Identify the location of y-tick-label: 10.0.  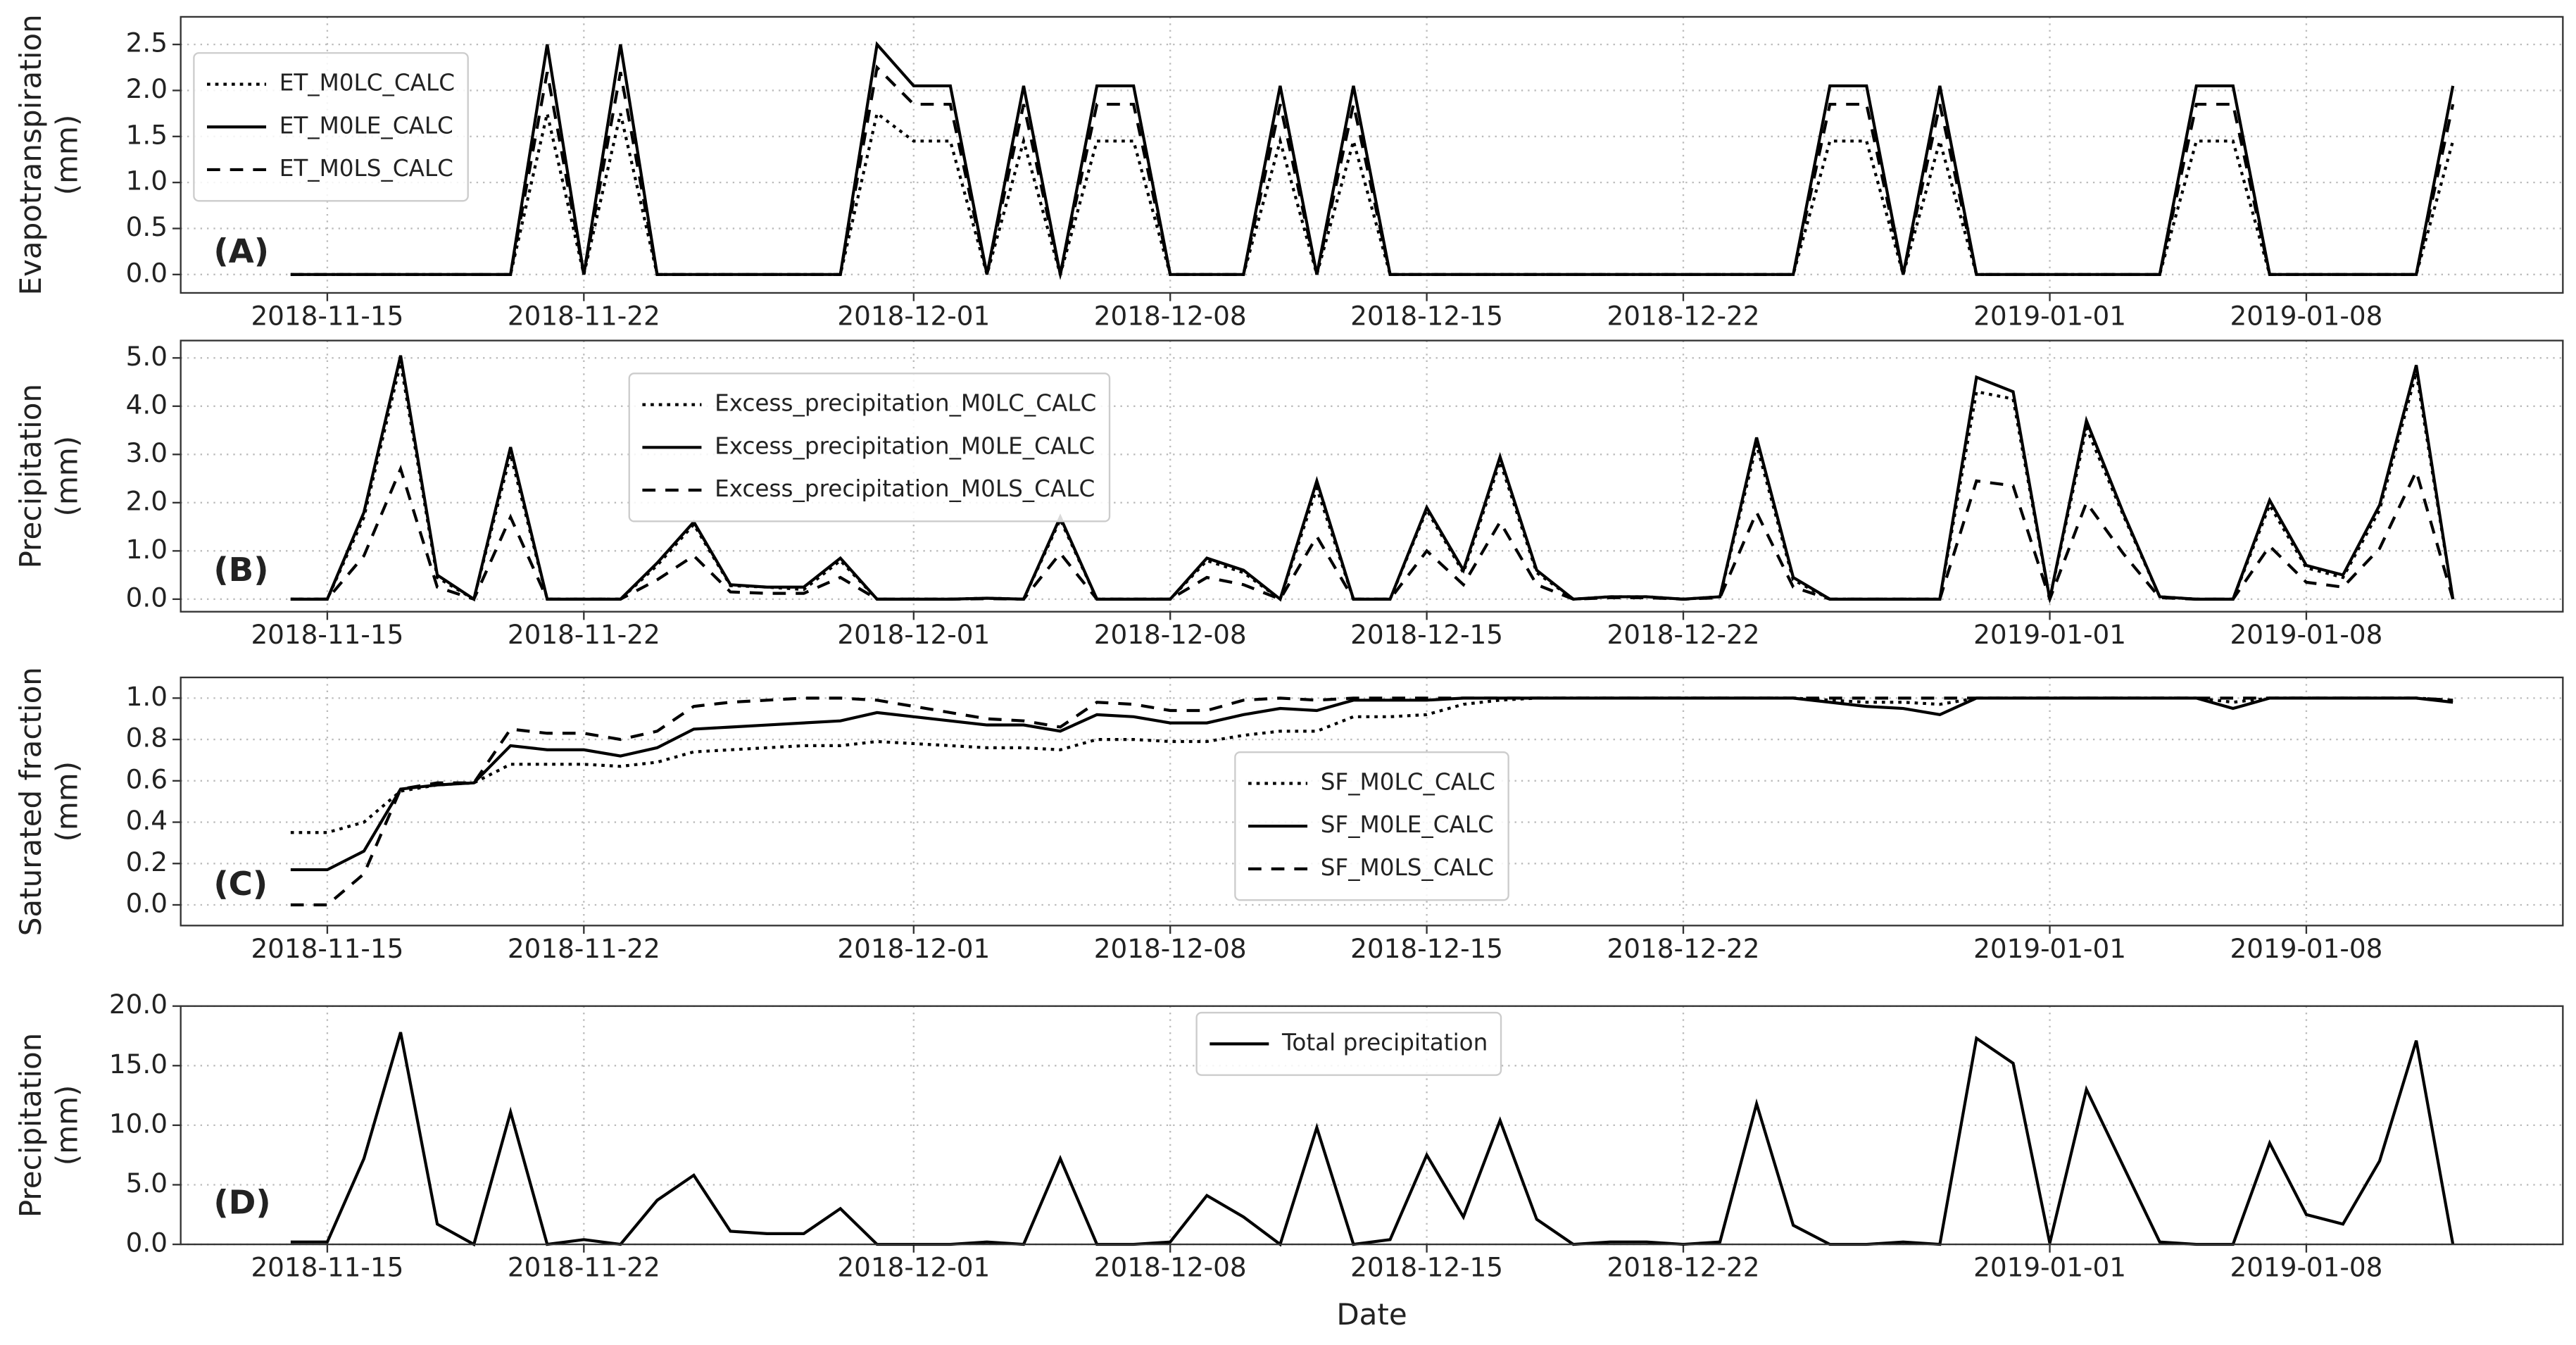
(138, 1123).